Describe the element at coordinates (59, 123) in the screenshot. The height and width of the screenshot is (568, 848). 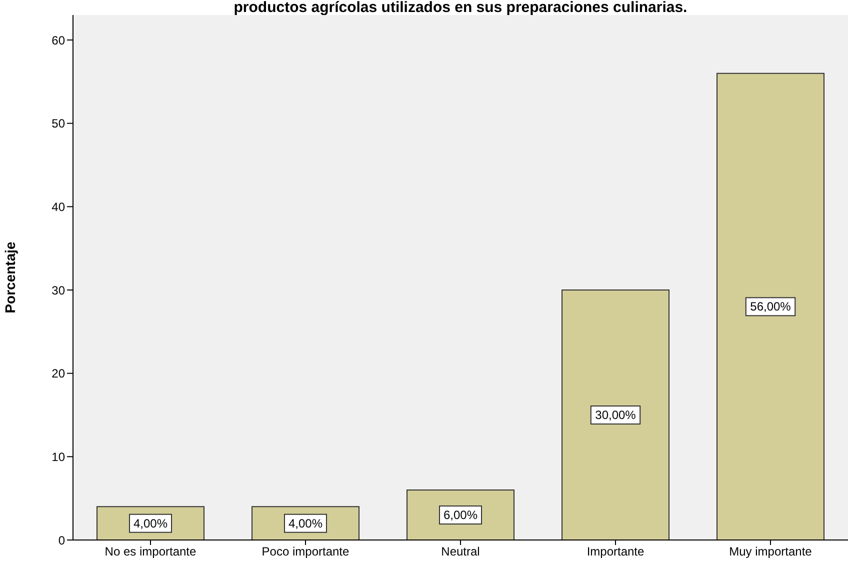
I see `y-tick-label: 50` at that location.